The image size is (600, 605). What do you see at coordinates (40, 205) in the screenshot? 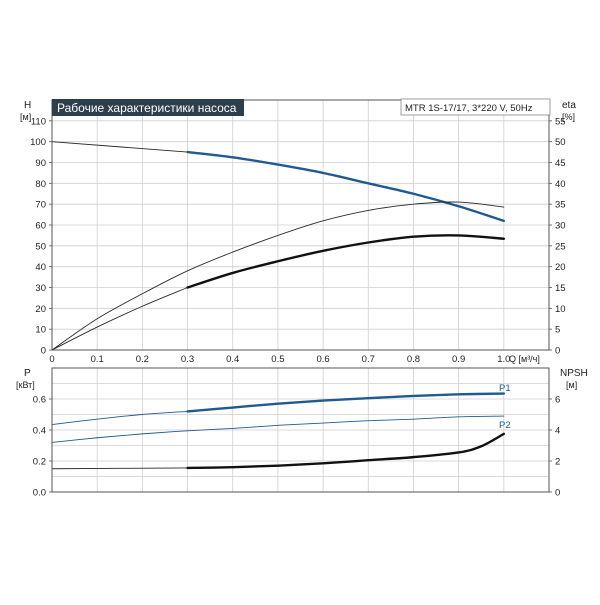
I see `top-ytick-label: 70` at bounding box center [40, 205].